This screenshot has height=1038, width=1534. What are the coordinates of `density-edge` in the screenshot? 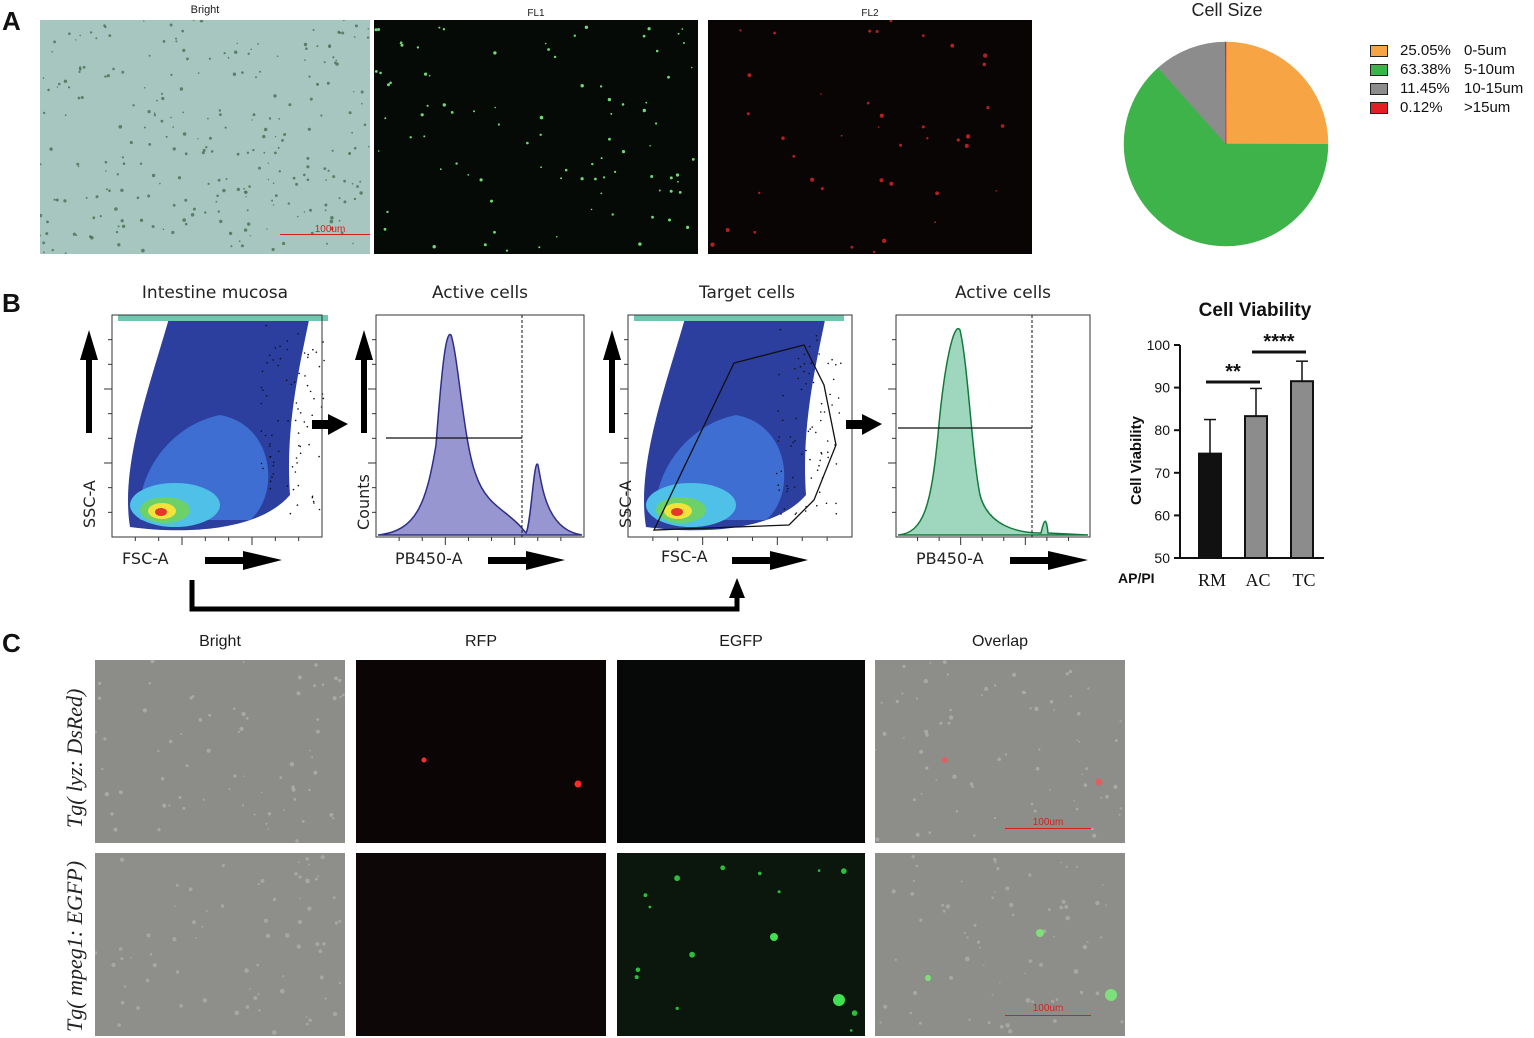 It's located at (223, 318).